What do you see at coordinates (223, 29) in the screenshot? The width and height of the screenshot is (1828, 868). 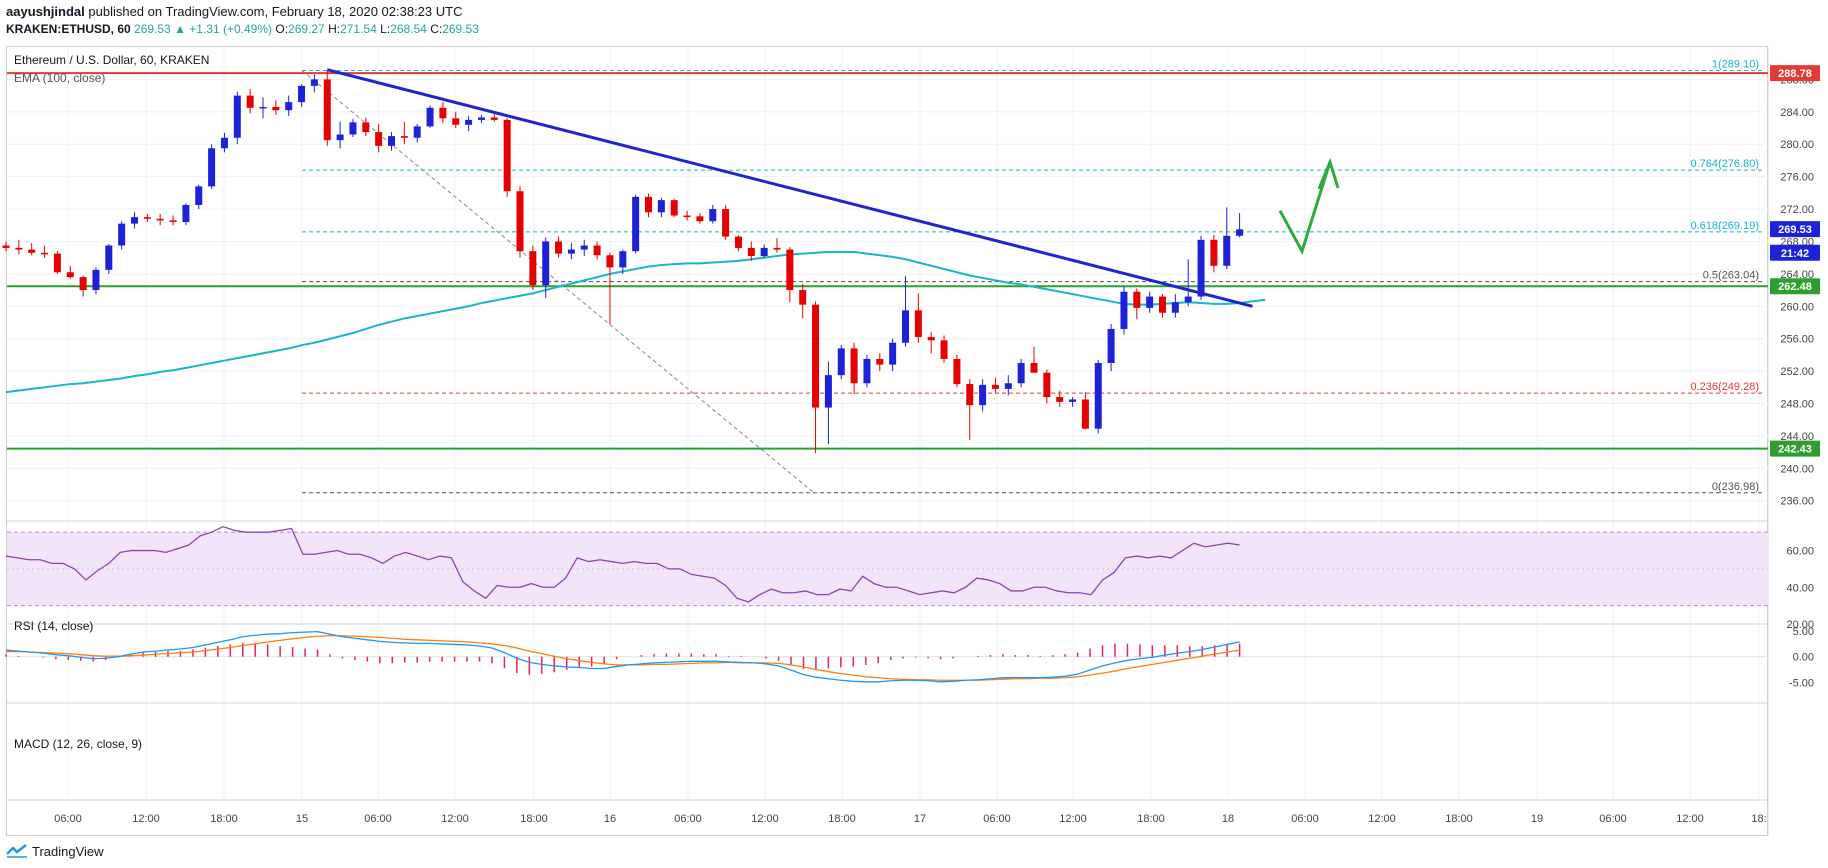 I see `price-change: ▲ +1.31 (+0.49%)` at bounding box center [223, 29].